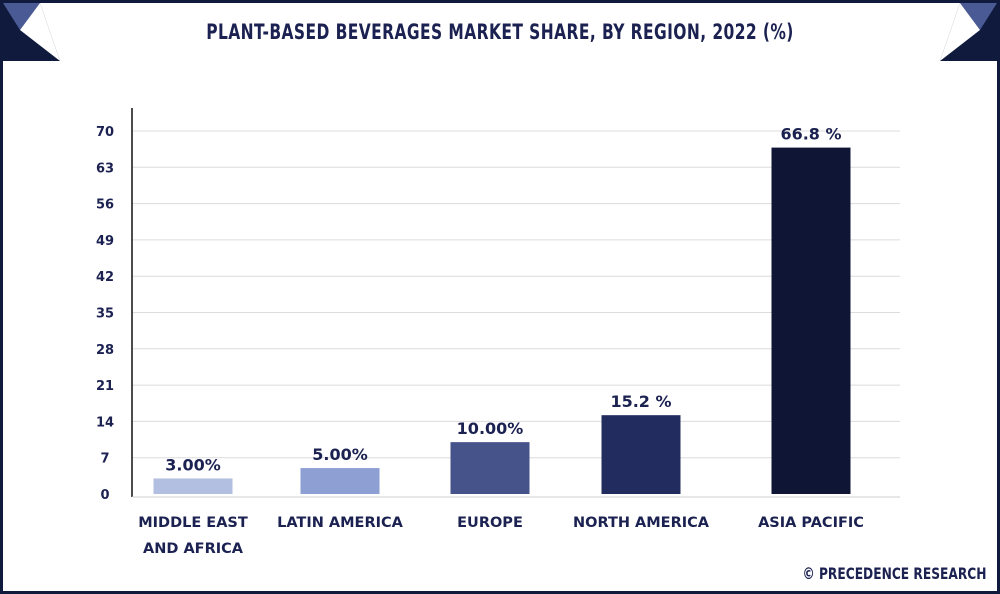  Describe the element at coordinates (105, 422) in the screenshot. I see `y-tick-label: 14` at that location.